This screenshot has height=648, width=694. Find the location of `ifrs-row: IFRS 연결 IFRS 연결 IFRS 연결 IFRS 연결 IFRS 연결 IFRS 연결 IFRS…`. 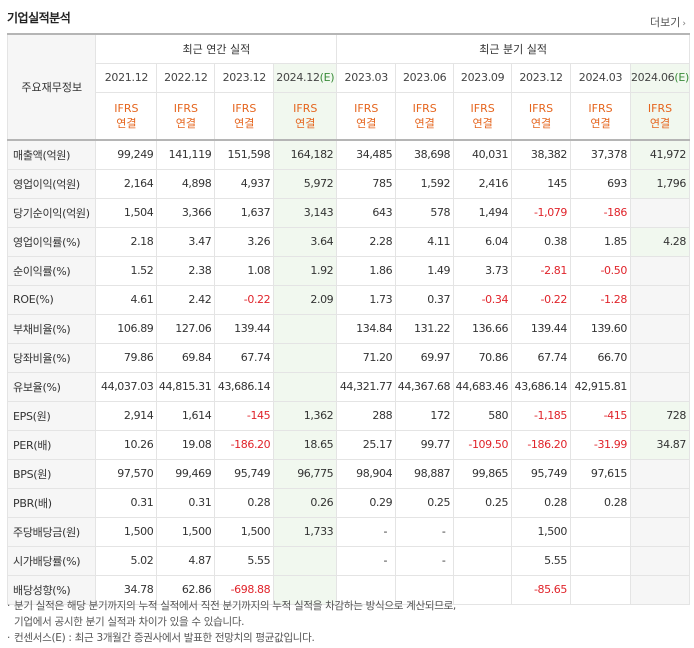

ifrs-row: IFRS 연결 IFRS 연결 IFRS 연결 IFRS 연결 IFRS 연결 IFRS 연결 IFRS… is located at coordinates (349, 116).